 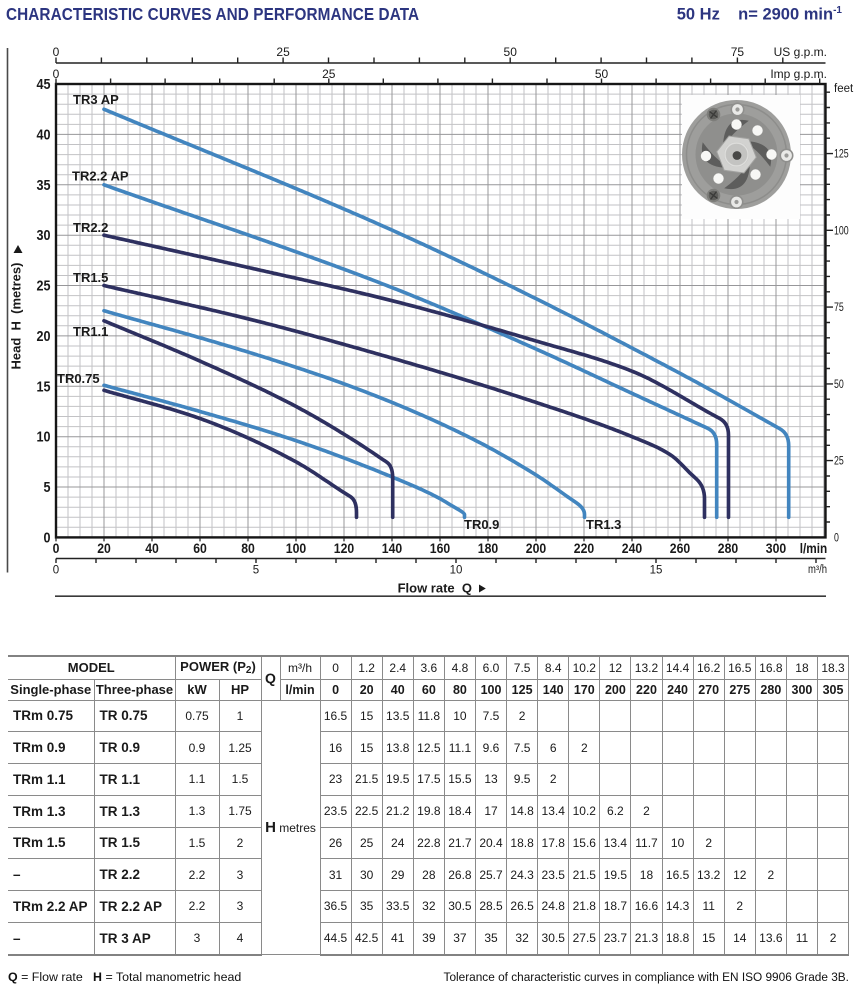 What do you see at coordinates (90, 277) in the screenshot?
I see `svg-text: TR1.5` at bounding box center [90, 277].